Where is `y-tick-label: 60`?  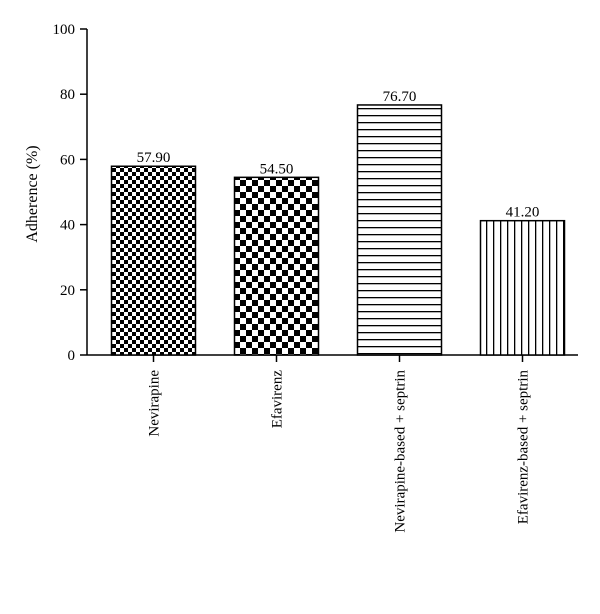 y-tick-label: 60 is located at coordinates (67, 160).